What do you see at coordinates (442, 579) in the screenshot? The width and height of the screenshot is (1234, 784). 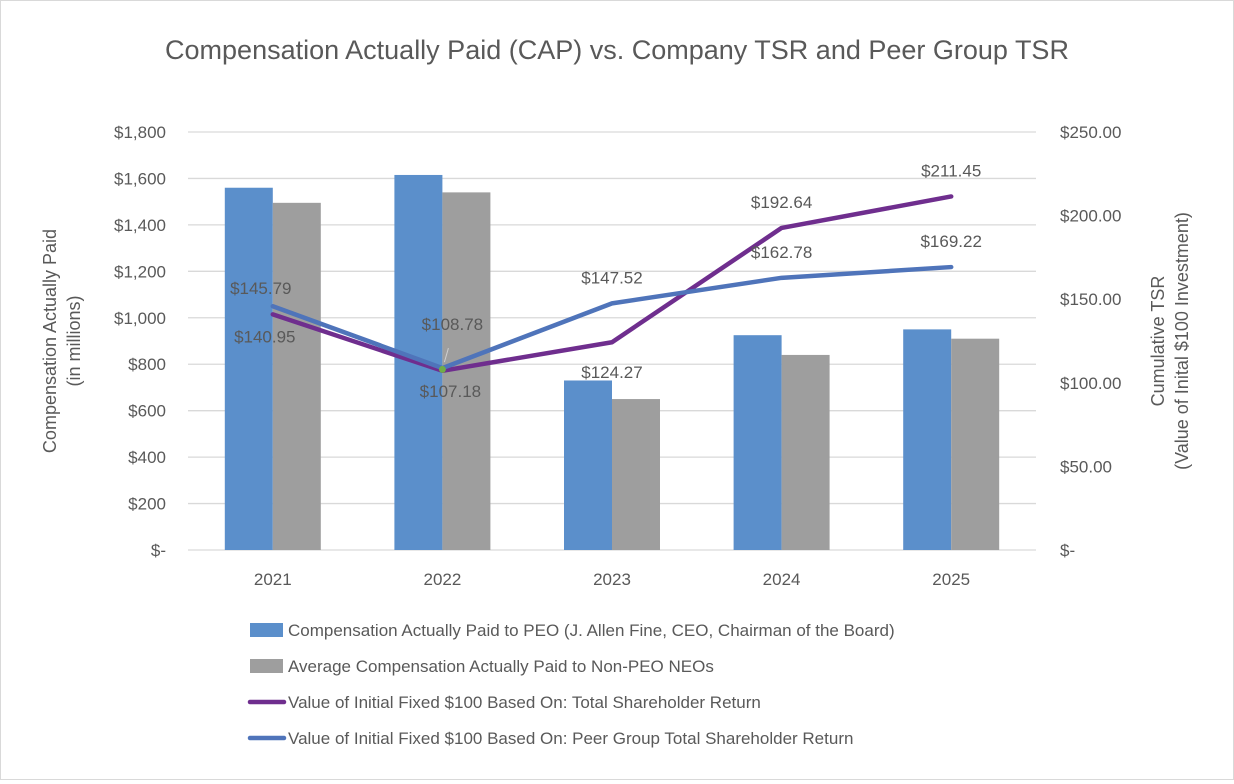 I see `x-tick-label: 2022` at bounding box center [442, 579].